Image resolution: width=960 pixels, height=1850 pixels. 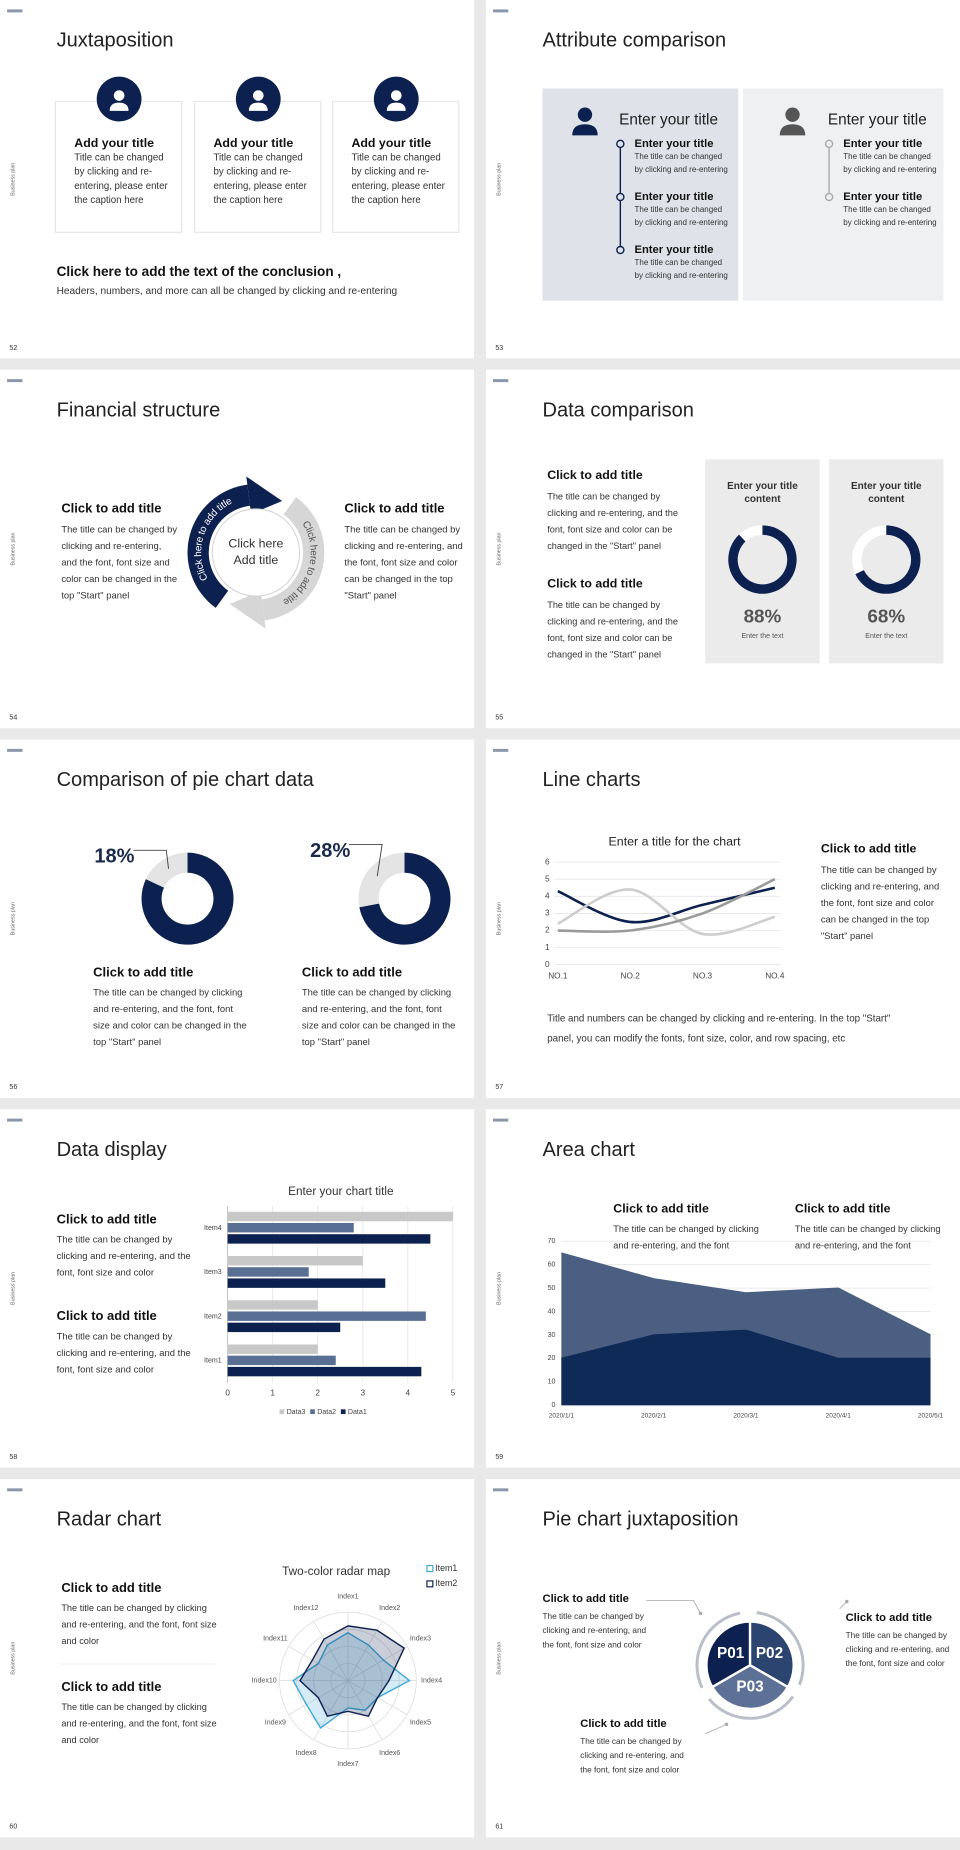 I want to click on x-tick-label: 2020/2/1, so click(x=654, y=1416).